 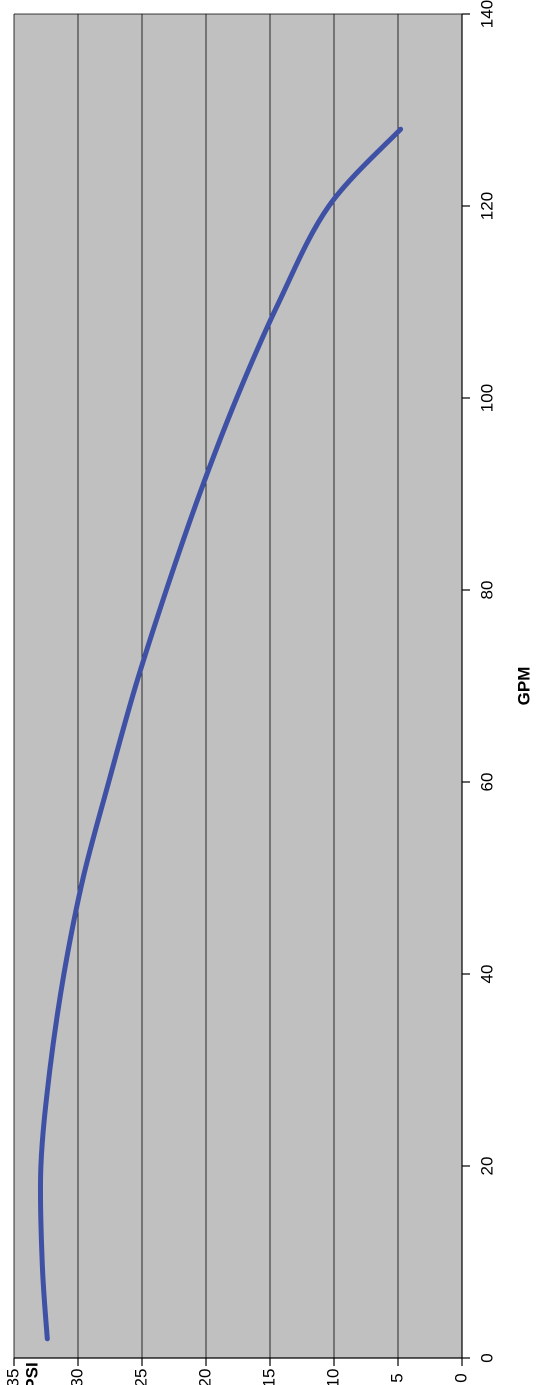 What do you see at coordinates (268, 1377) in the screenshot?
I see `y-tick-label-15: 15` at bounding box center [268, 1377].